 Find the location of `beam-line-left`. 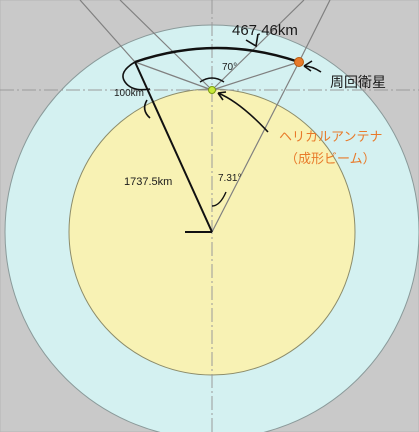

beam-line-left is located at coordinates (173, 76).